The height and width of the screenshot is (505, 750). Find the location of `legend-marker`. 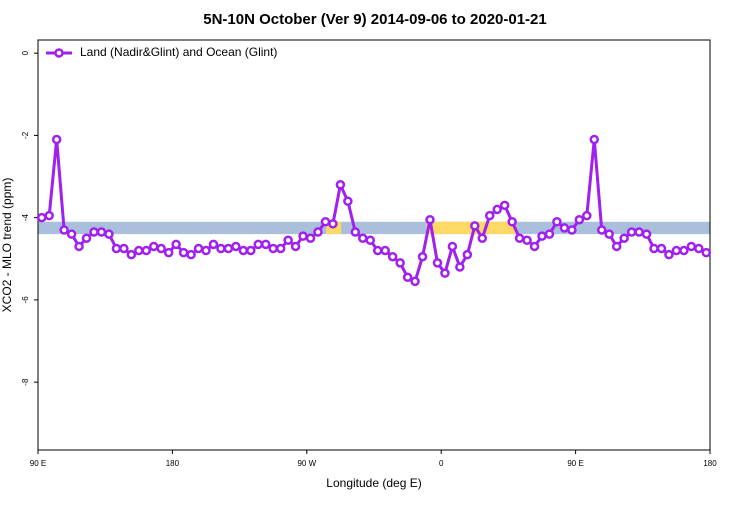

legend-marker is located at coordinates (59, 53).